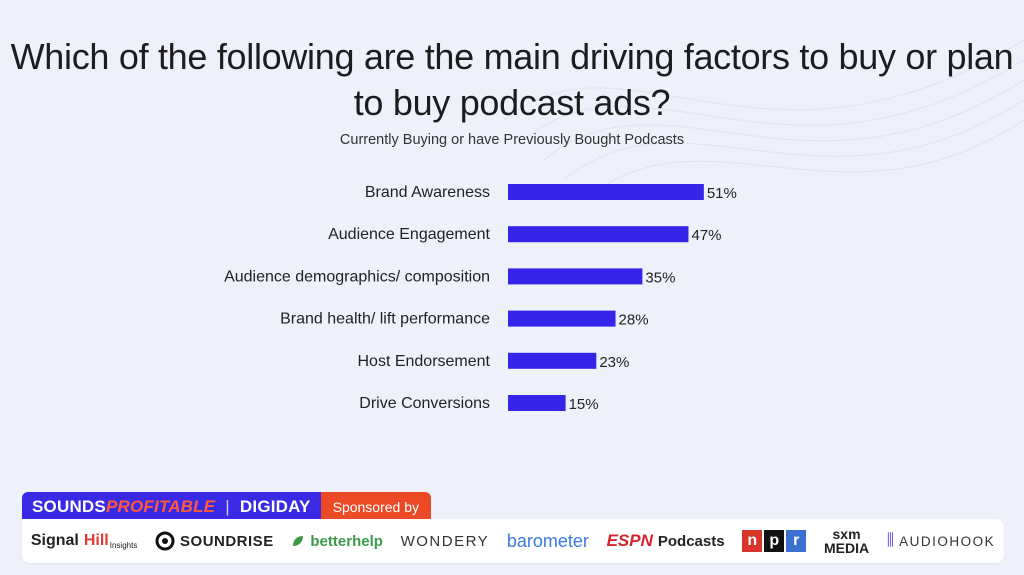  I want to click on signal-hill-accent: Hill, so click(96, 540).